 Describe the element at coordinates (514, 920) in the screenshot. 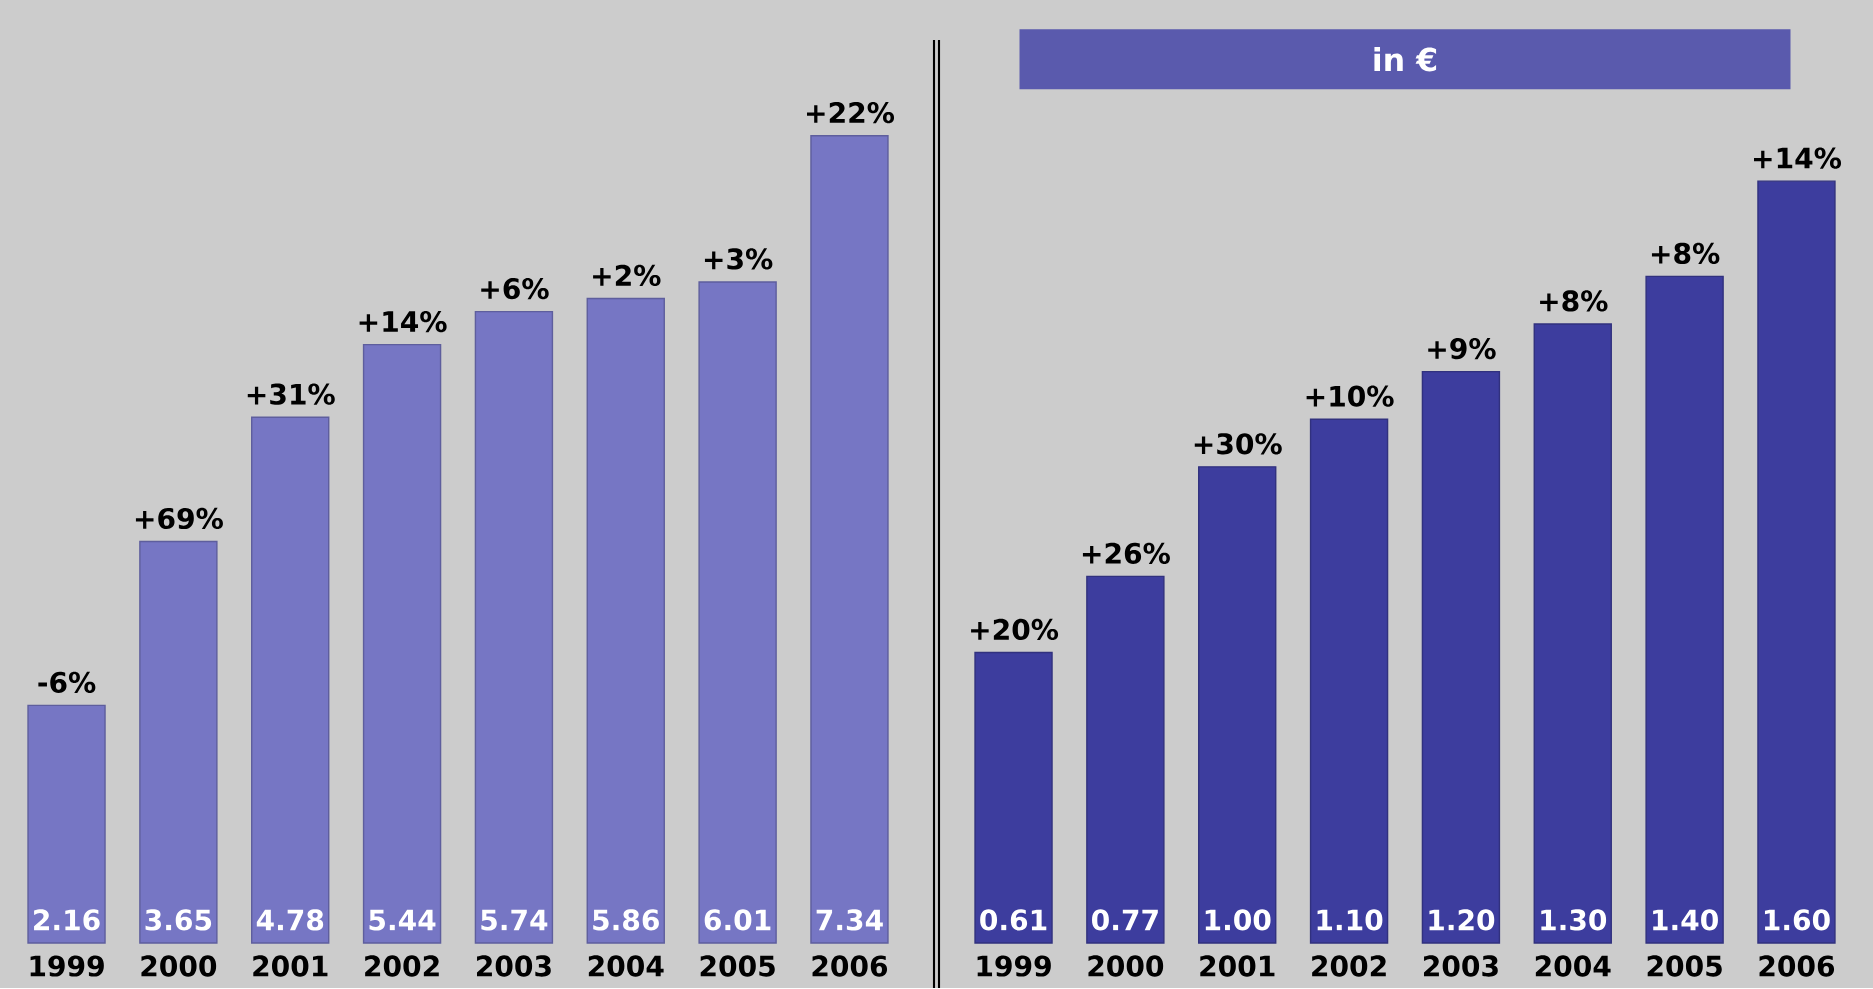

I see `data-label: 5.74` at that location.